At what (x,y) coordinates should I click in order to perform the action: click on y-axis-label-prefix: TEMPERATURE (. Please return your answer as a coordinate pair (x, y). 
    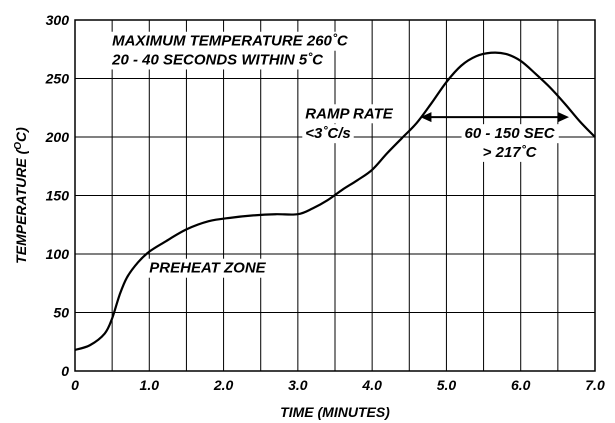
    Looking at the image, I should click on (21, 205).